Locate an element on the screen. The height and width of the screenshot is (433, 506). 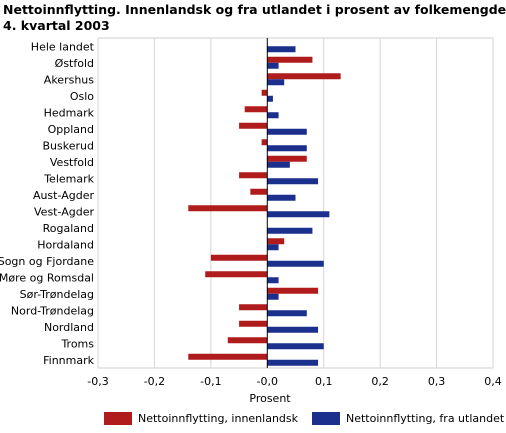
category-label-11: Rogaland is located at coordinates (68, 228).